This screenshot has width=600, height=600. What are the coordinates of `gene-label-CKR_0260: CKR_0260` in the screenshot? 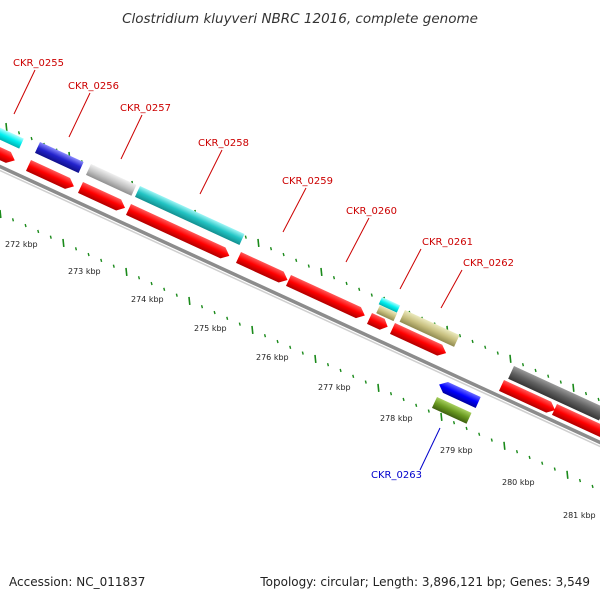 It's located at (371, 211).